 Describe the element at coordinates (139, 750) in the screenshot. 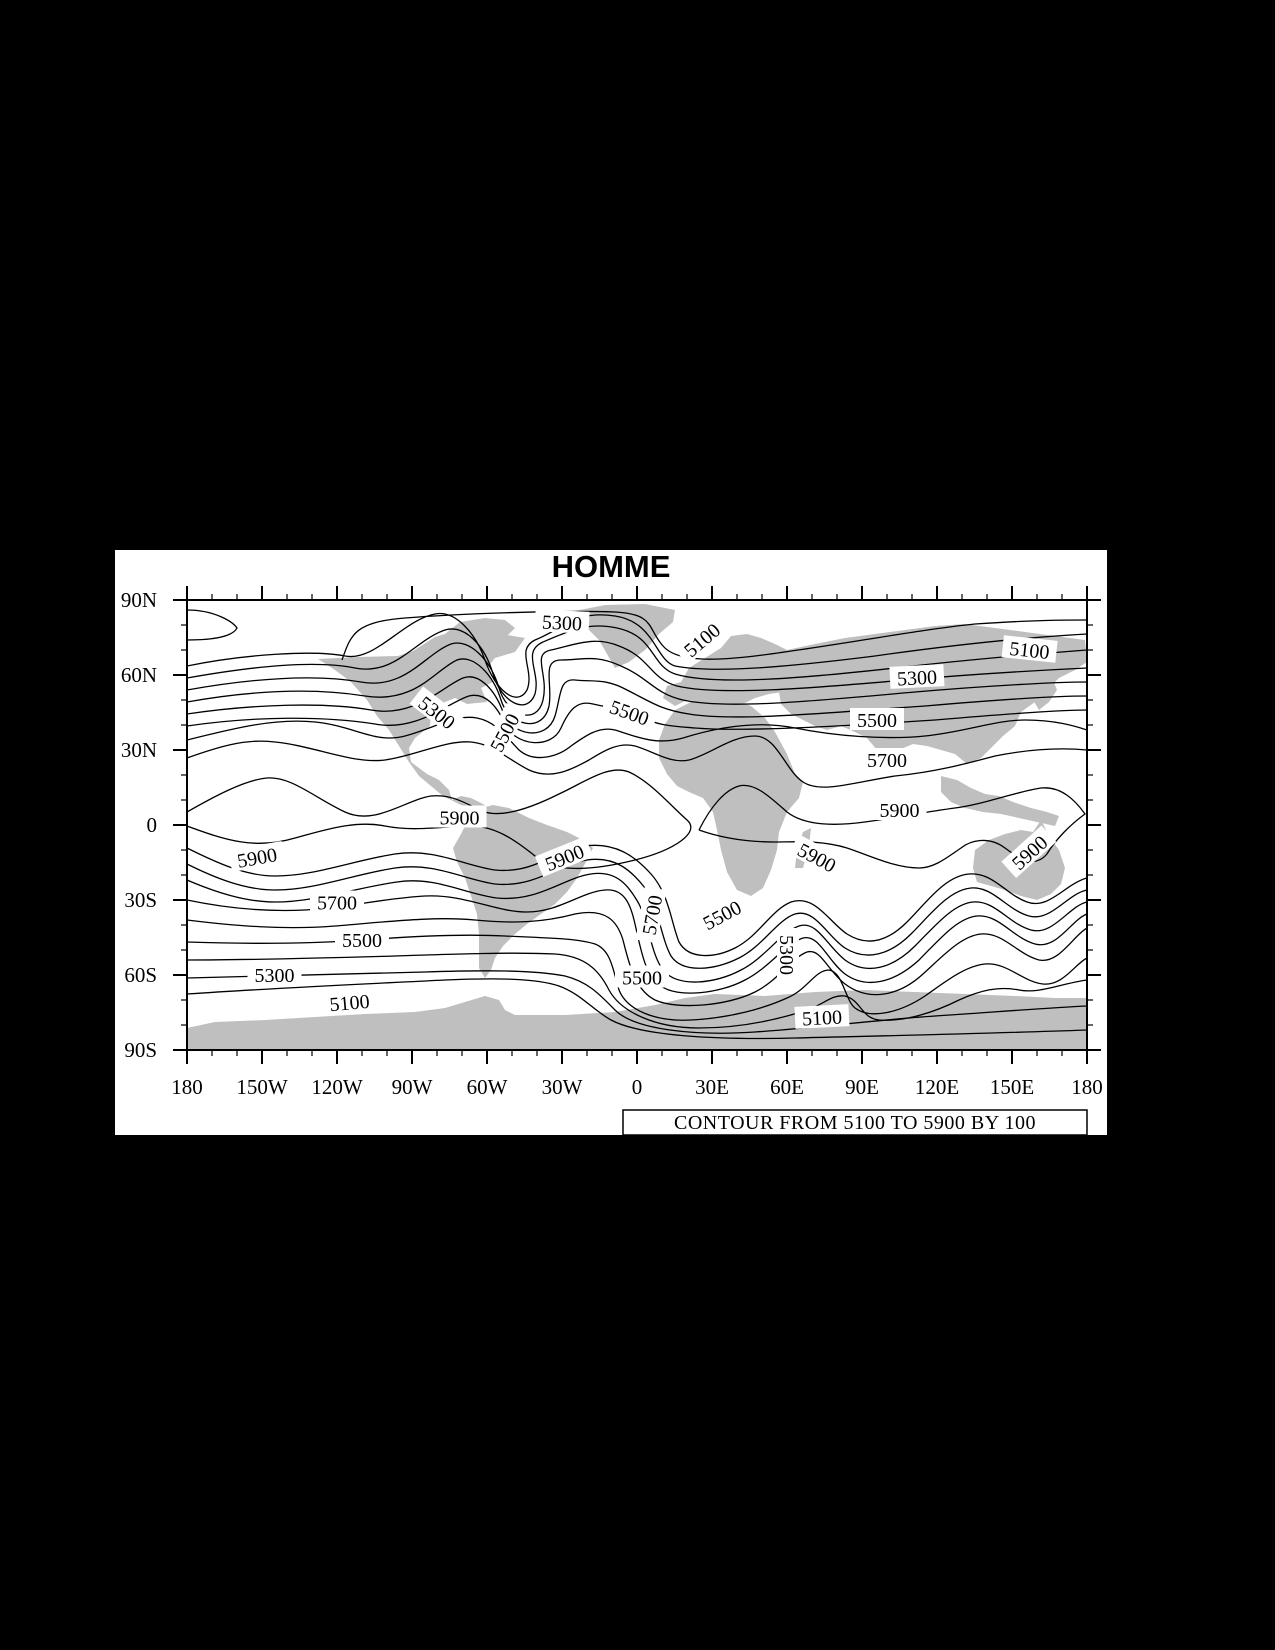

I see `lat-tick-label: 30N` at that location.